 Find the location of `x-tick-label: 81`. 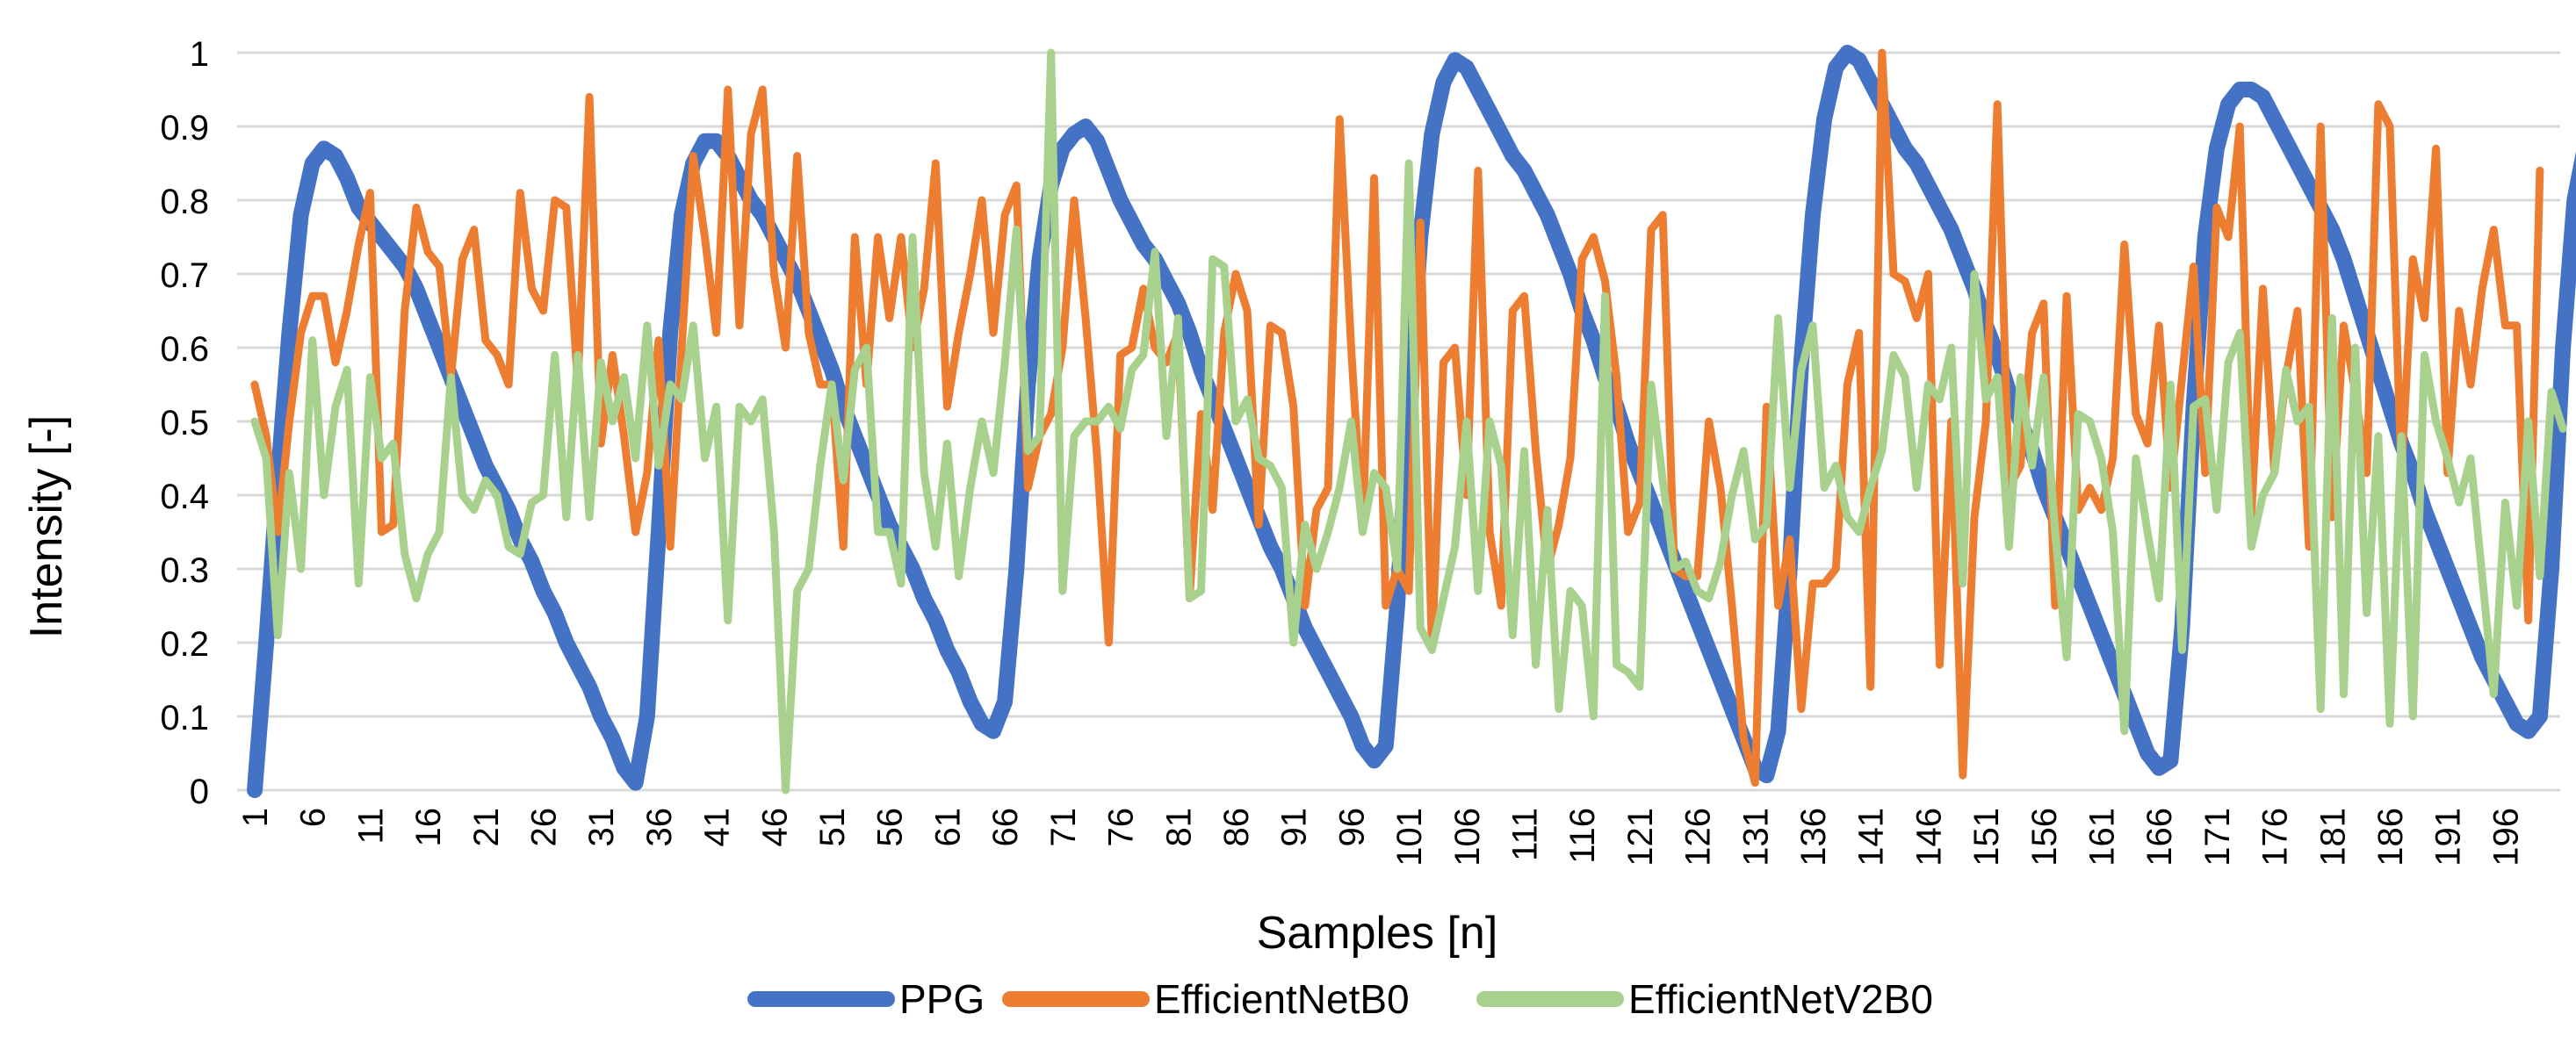

x-tick-label: 81 is located at coordinates (1178, 827).